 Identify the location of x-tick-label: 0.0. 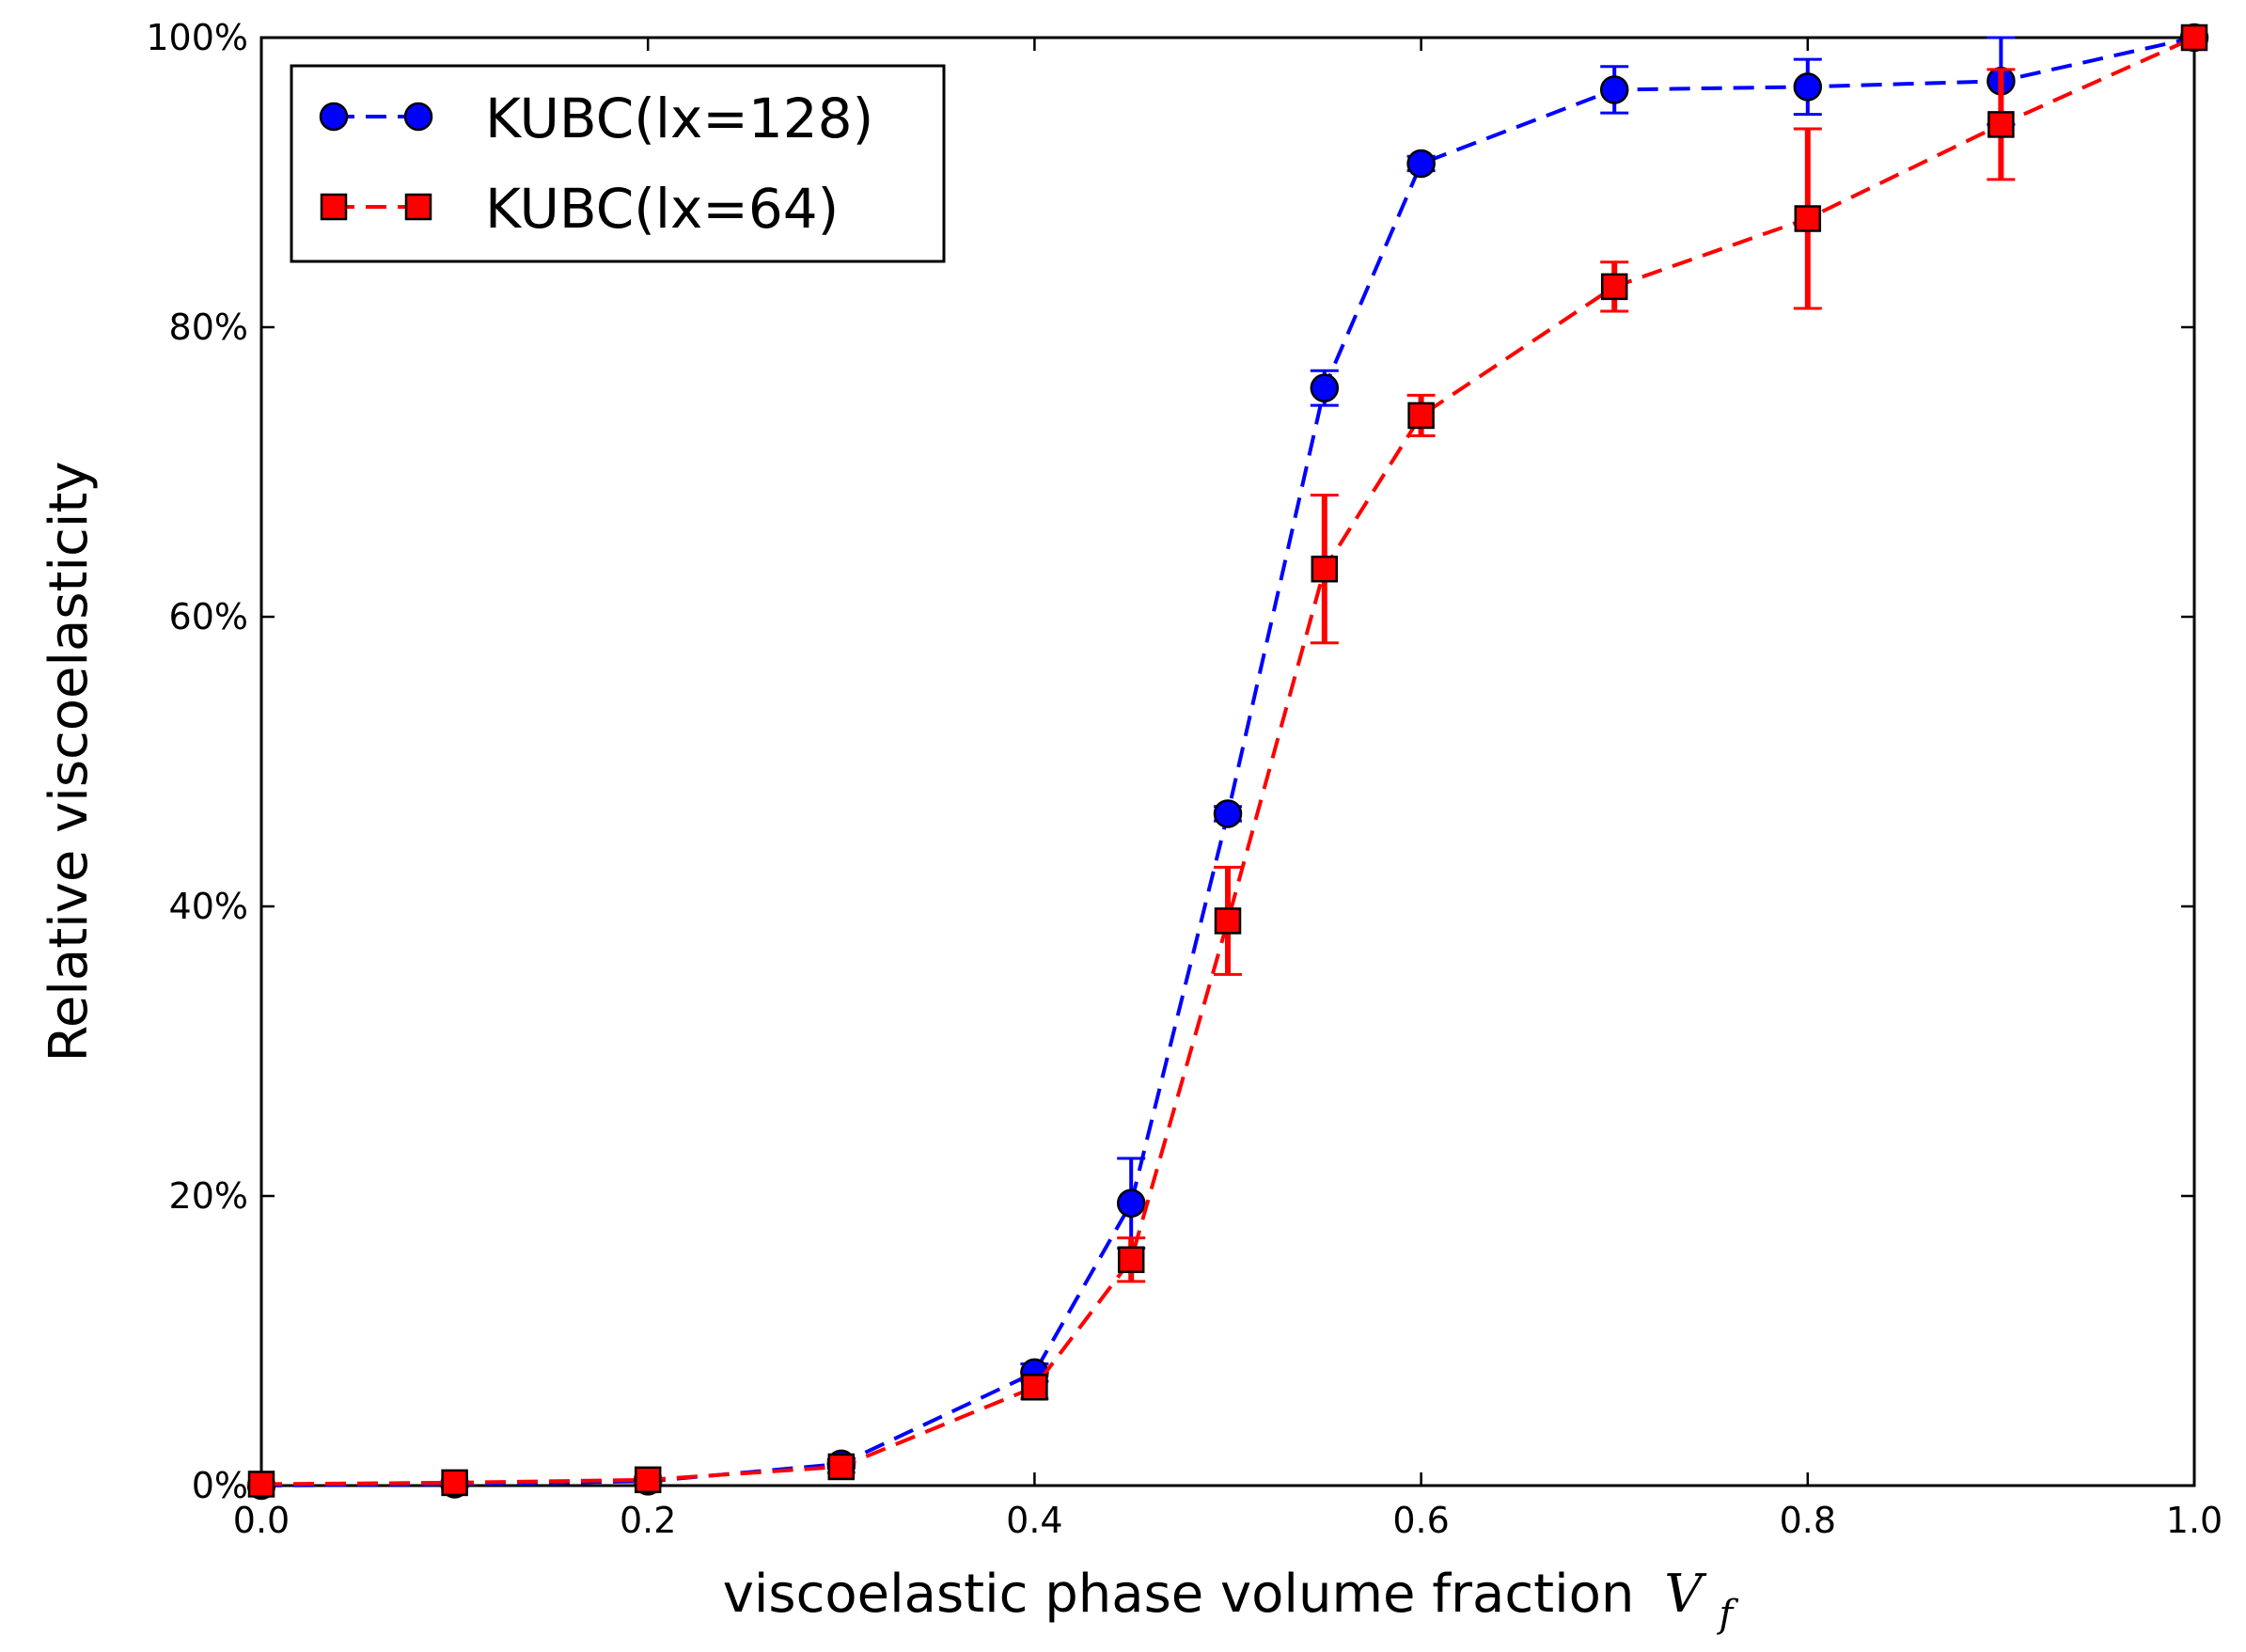
(261, 1521).